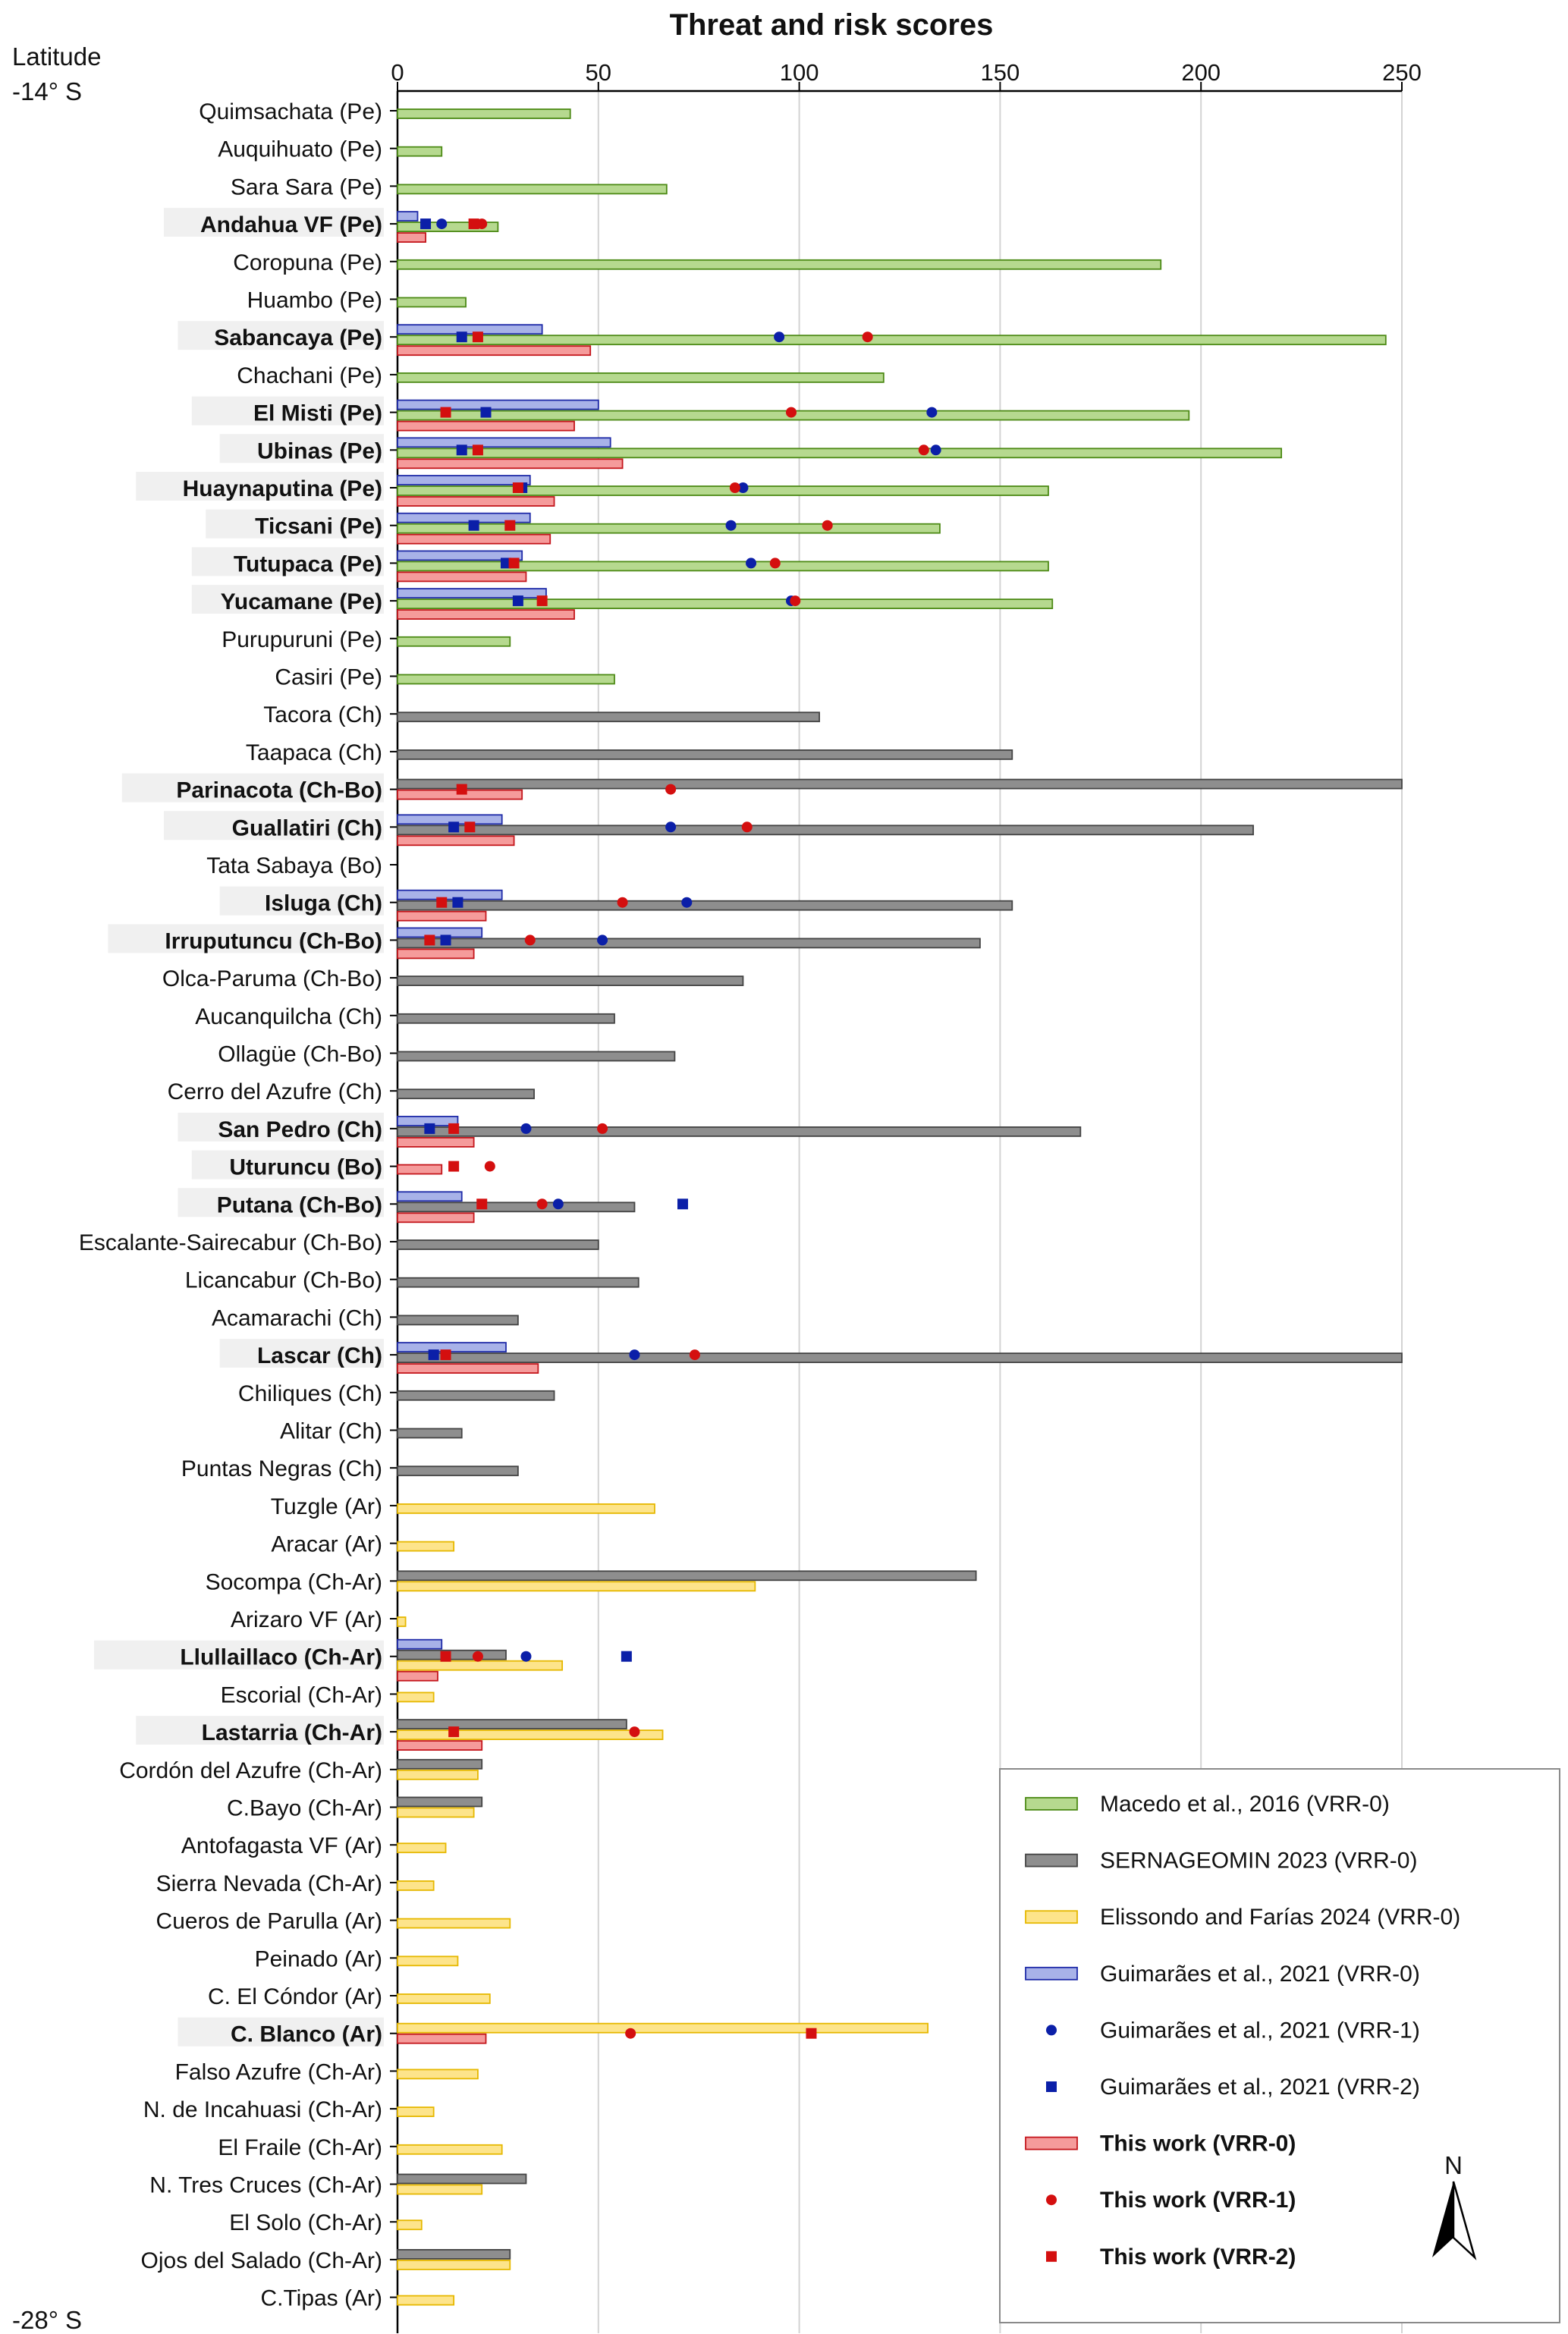 The width and height of the screenshot is (1568, 2334). What do you see at coordinates (1160, 2144) in the screenshot?
I see `legend-item: This work (VRR-0)` at bounding box center [1160, 2144].